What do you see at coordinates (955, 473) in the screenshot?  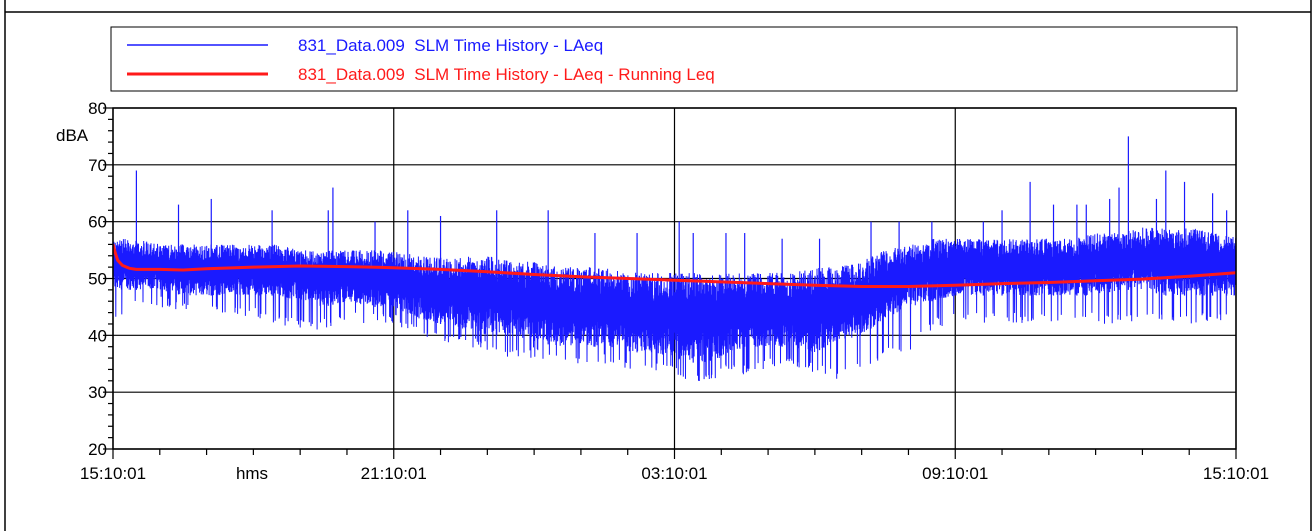 I see `x-tick-label: 09:10:01` at bounding box center [955, 473].